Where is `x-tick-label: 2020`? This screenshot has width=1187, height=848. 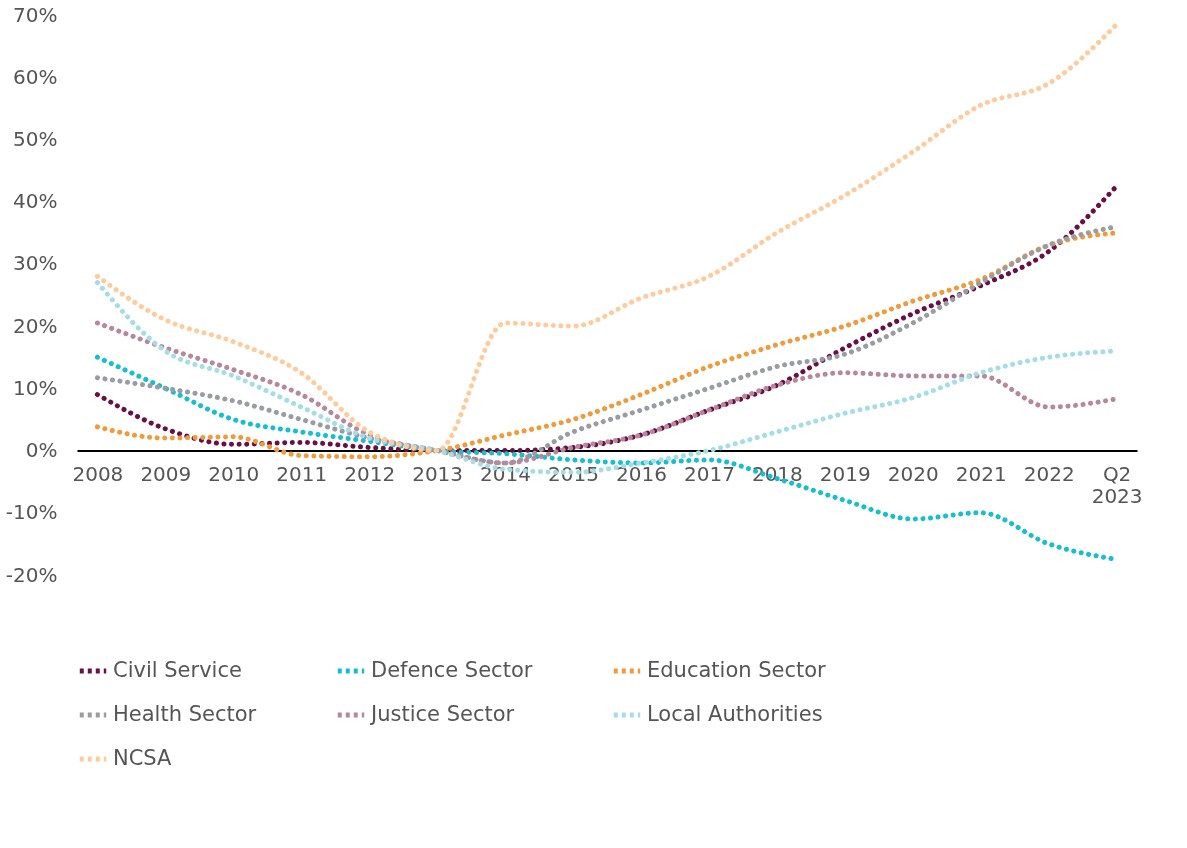
x-tick-label: 2020 is located at coordinates (913, 474).